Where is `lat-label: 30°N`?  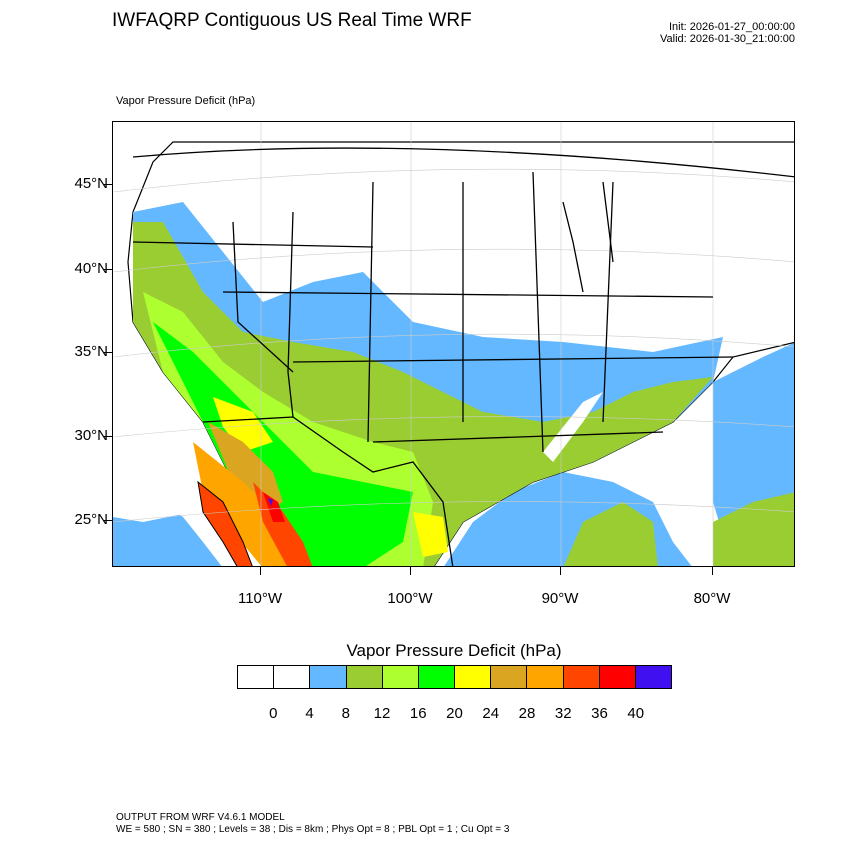 lat-label: 30°N is located at coordinates (91, 435).